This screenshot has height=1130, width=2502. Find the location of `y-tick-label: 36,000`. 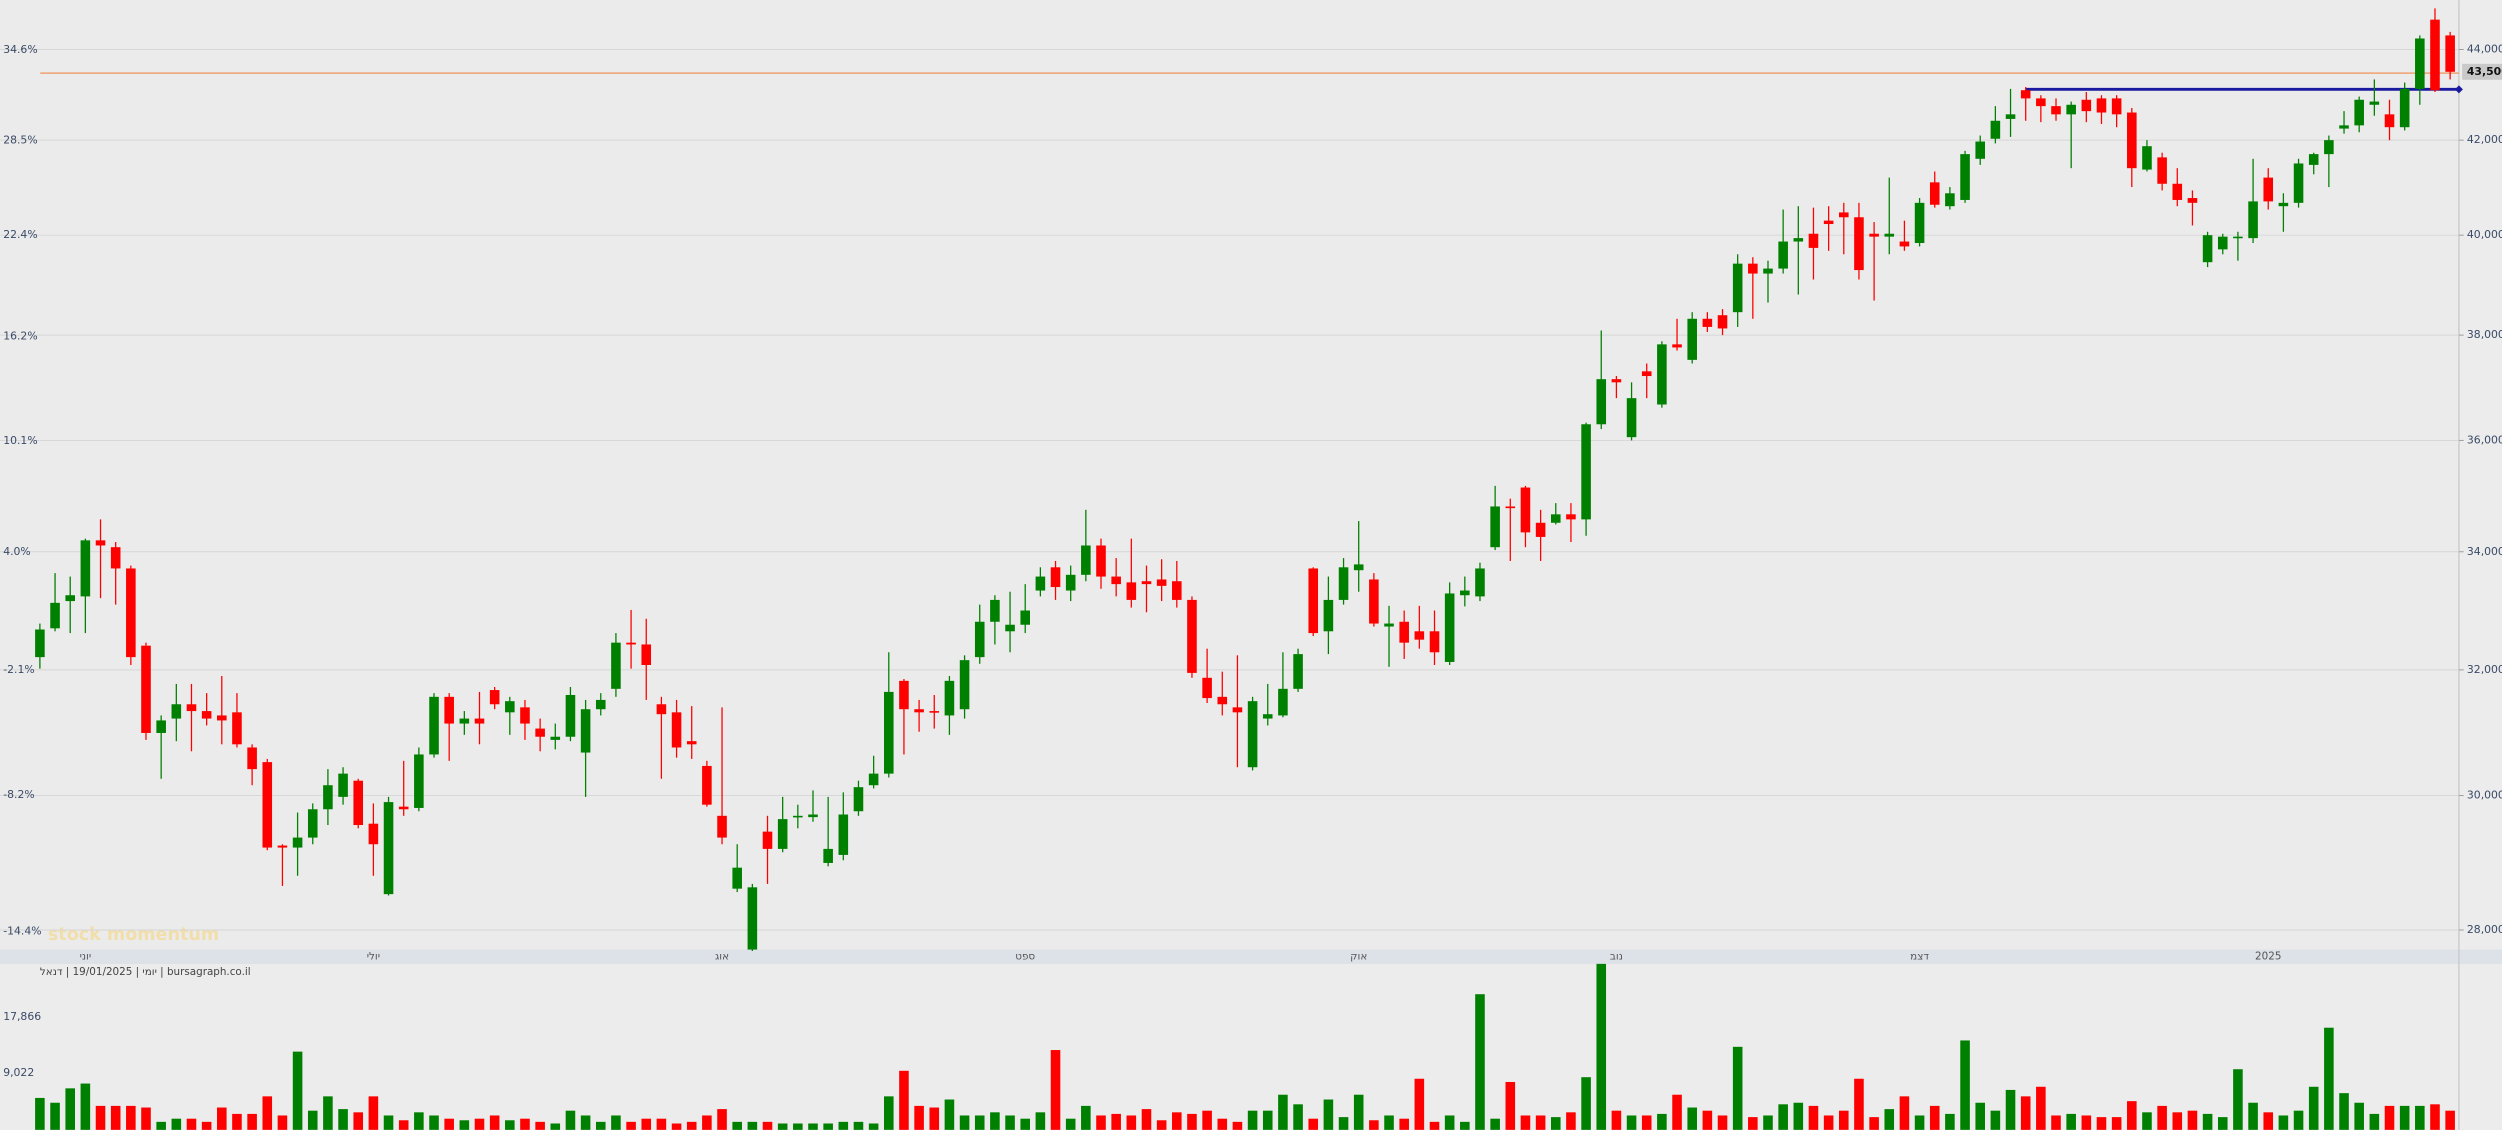

y-tick-label: 36,000 is located at coordinates (2484, 439).